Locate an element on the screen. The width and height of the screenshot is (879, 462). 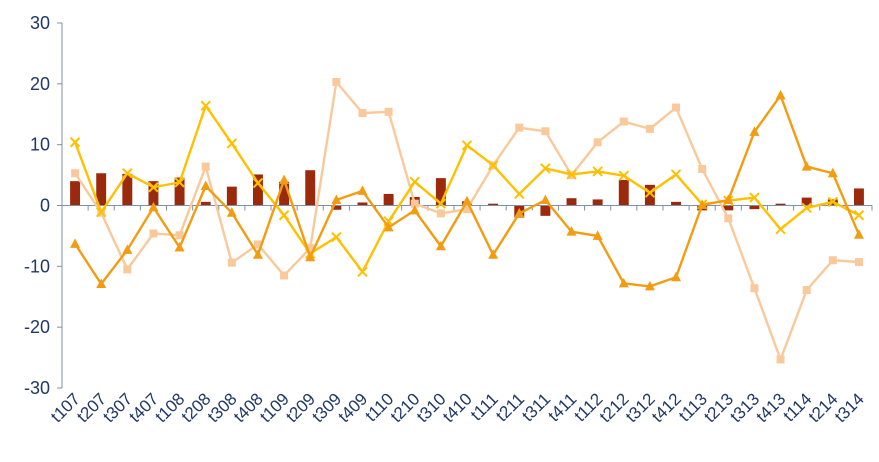
point-square-t113 is located at coordinates (702, 169).